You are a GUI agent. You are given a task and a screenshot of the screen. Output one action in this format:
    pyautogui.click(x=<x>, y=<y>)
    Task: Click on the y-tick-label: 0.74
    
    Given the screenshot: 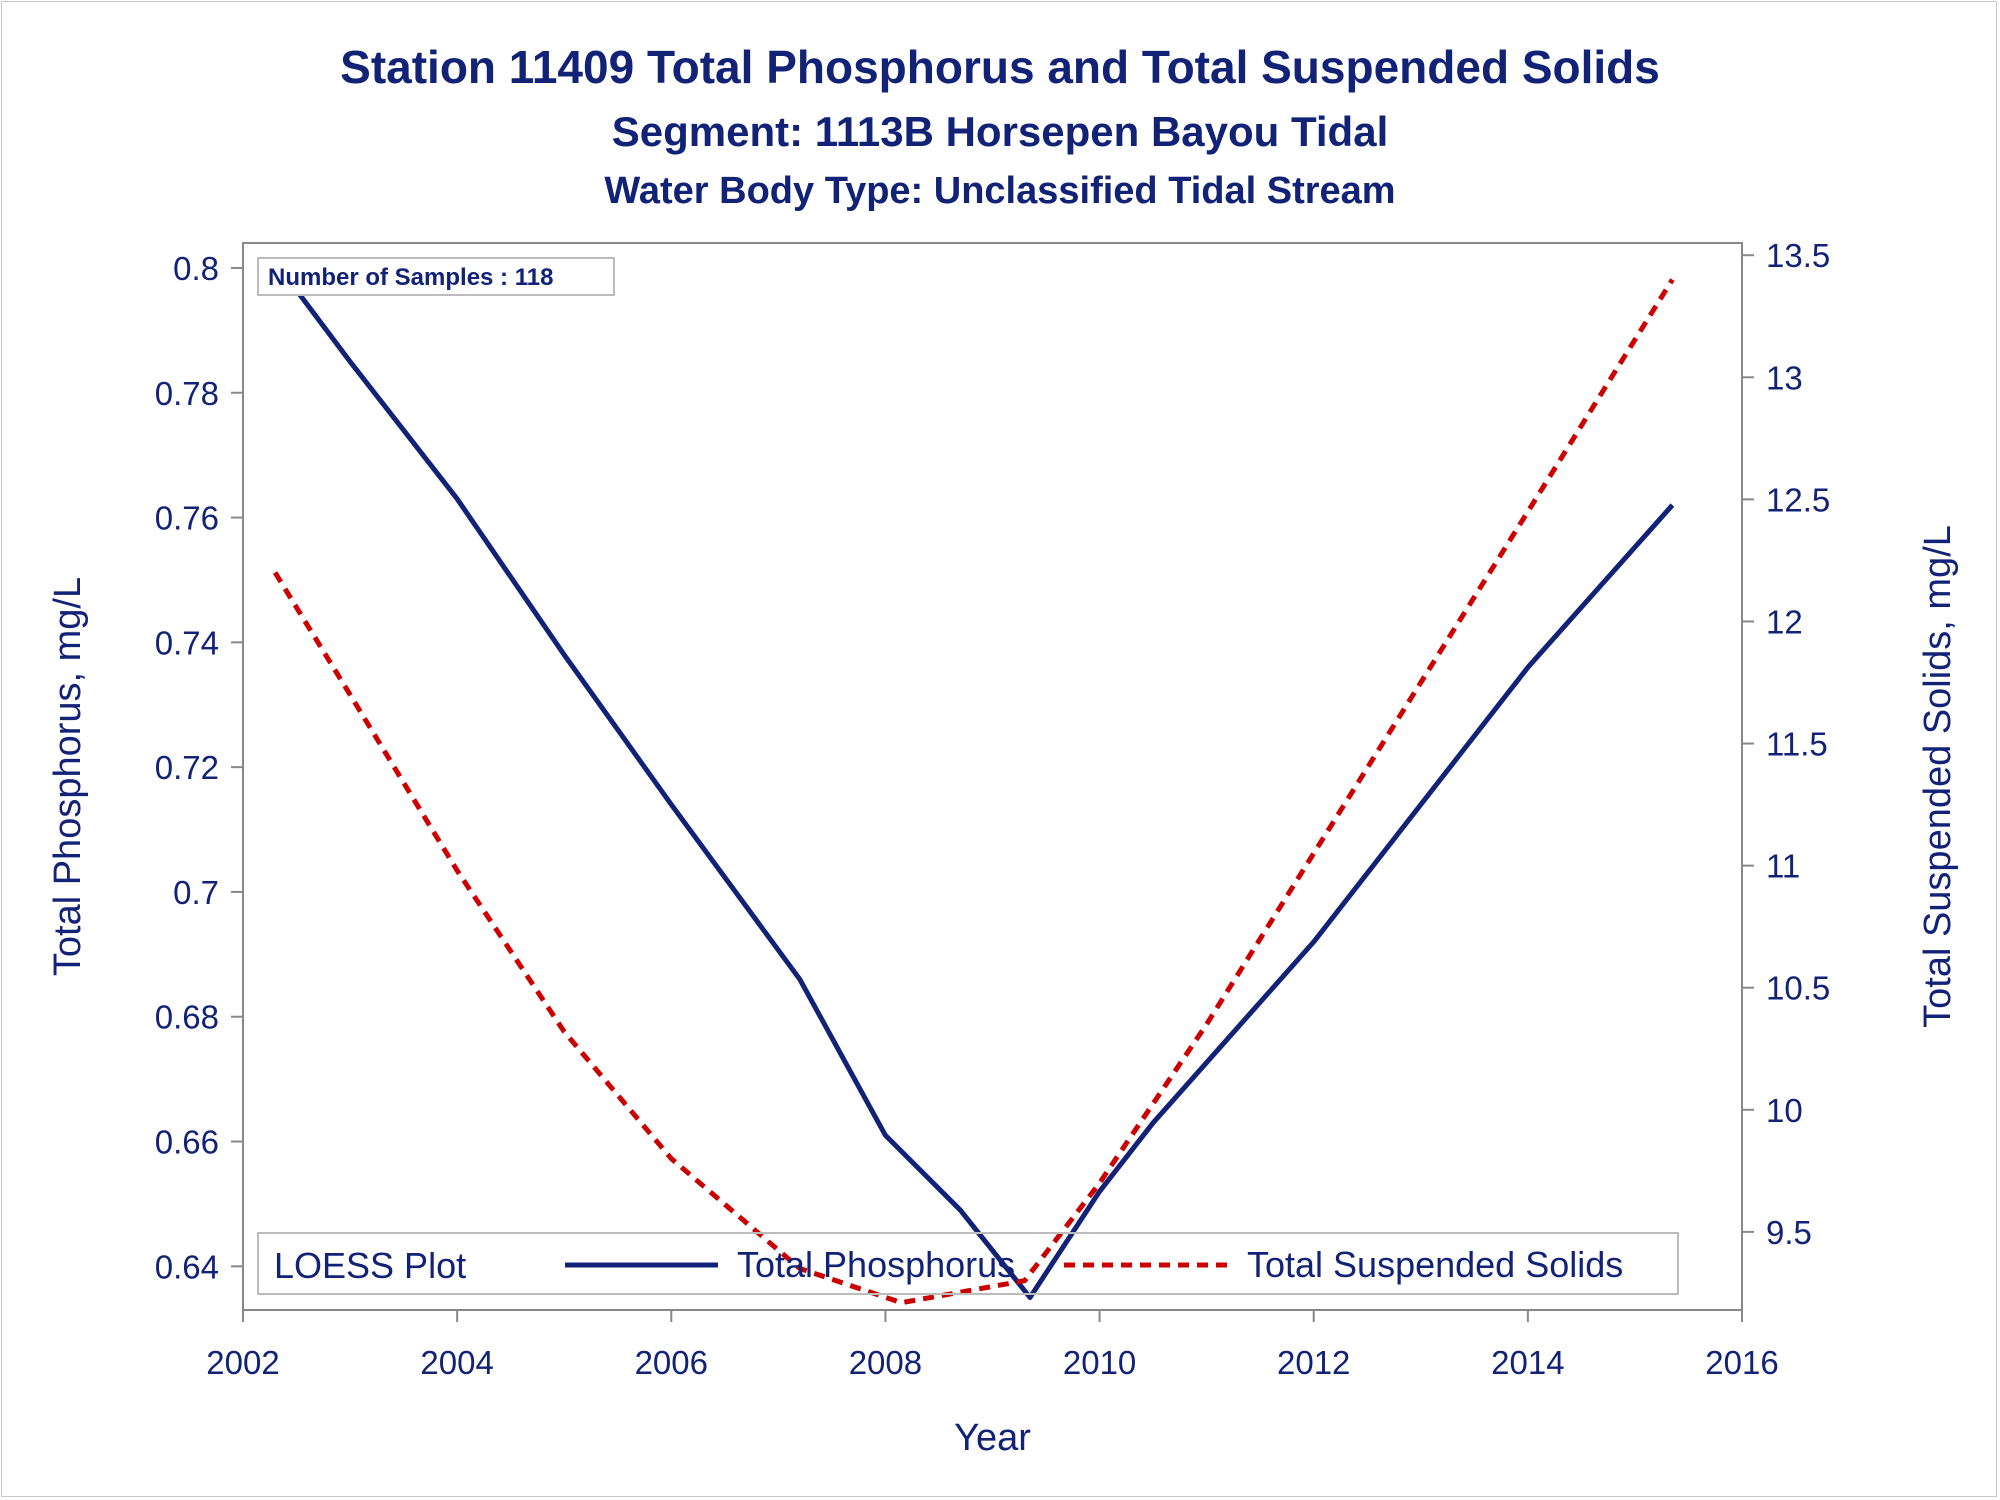 What is the action you would take?
    pyautogui.click(x=187, y=642)
    